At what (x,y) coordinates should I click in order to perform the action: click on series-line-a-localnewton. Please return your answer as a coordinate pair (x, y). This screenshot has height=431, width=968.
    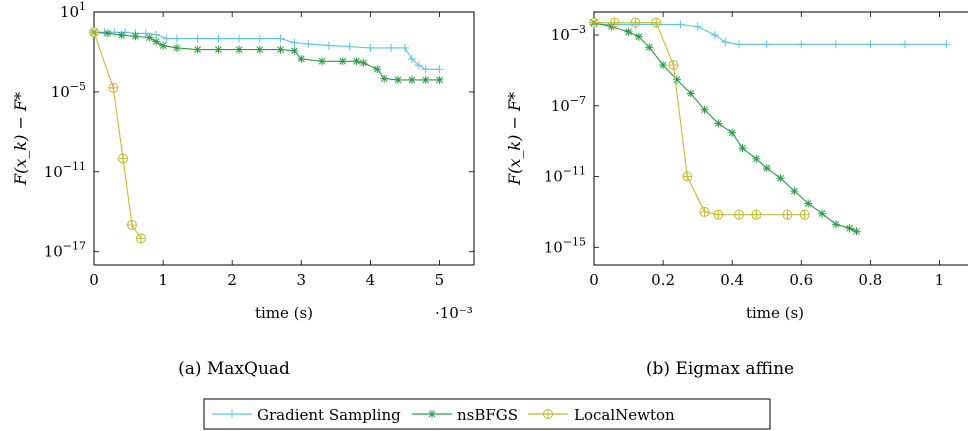
    Looking at the image, I should click on (117, 135).